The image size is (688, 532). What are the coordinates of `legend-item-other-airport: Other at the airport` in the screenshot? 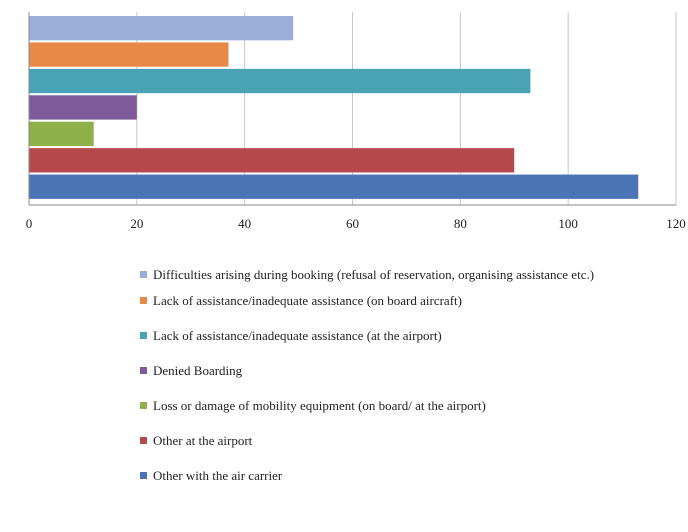 It's located at (376, 440).